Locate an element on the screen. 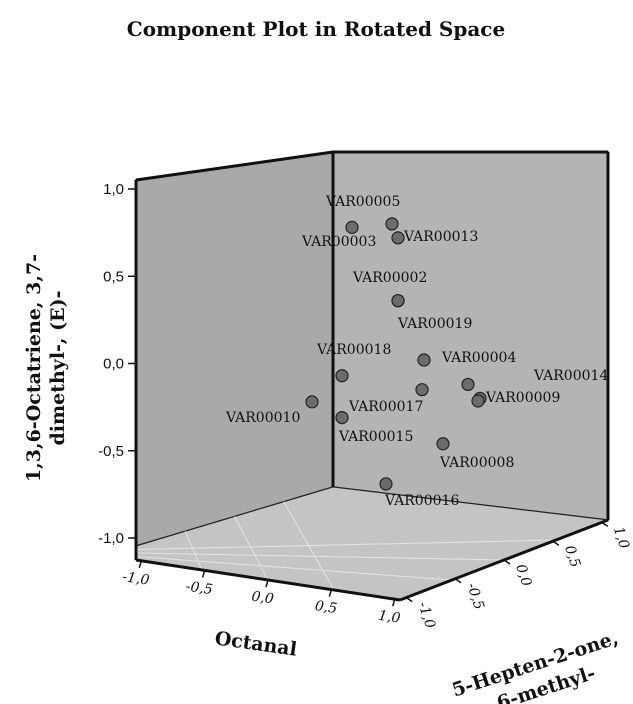 This screenshot has width=633, height=704. point-var00013 is located at coordinates (398, 238).